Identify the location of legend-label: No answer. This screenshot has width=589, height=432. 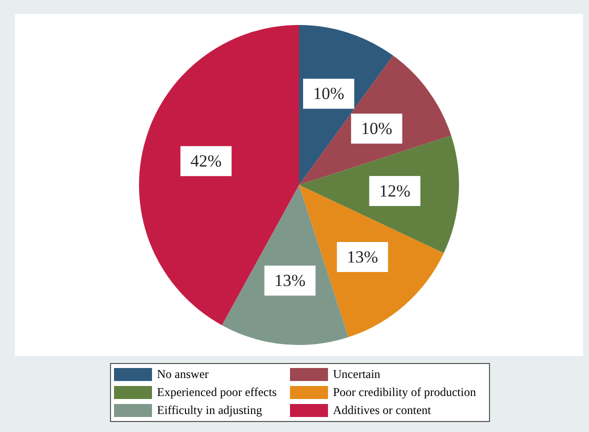
(183, 374).